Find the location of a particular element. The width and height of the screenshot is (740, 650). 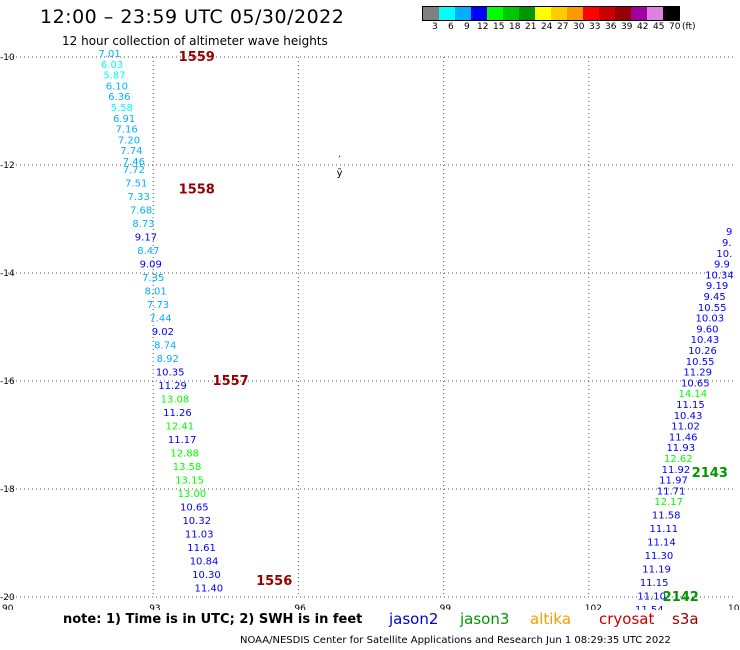

wave-height-value: 10.55 is located at coordinates (712, 308).